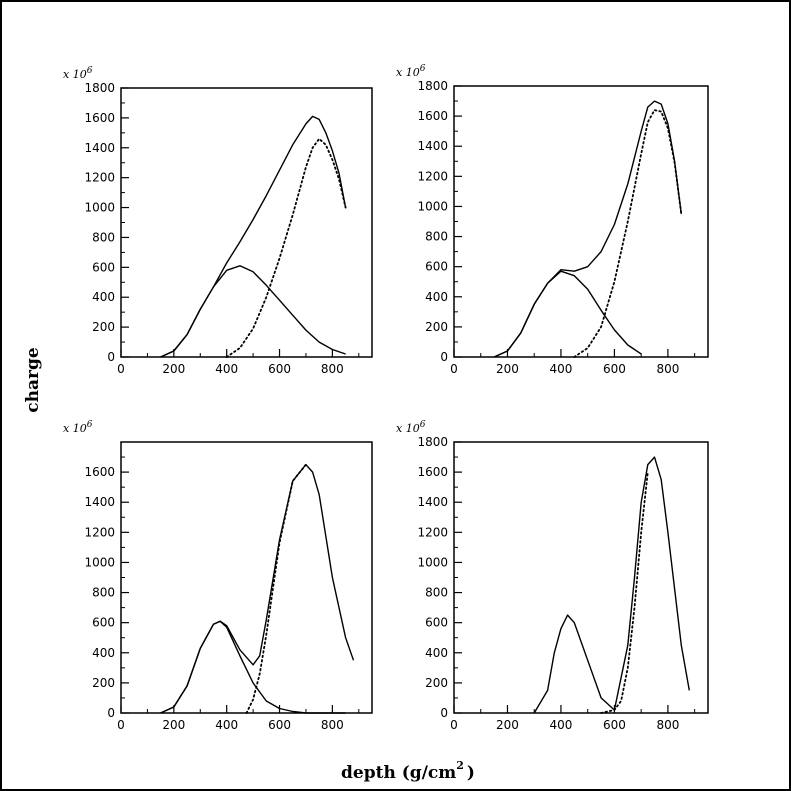  What do you see at coordinates (471, 773) in the screenshot?
I see `x-axis-title-close: )` at bounding box center [471, 773].